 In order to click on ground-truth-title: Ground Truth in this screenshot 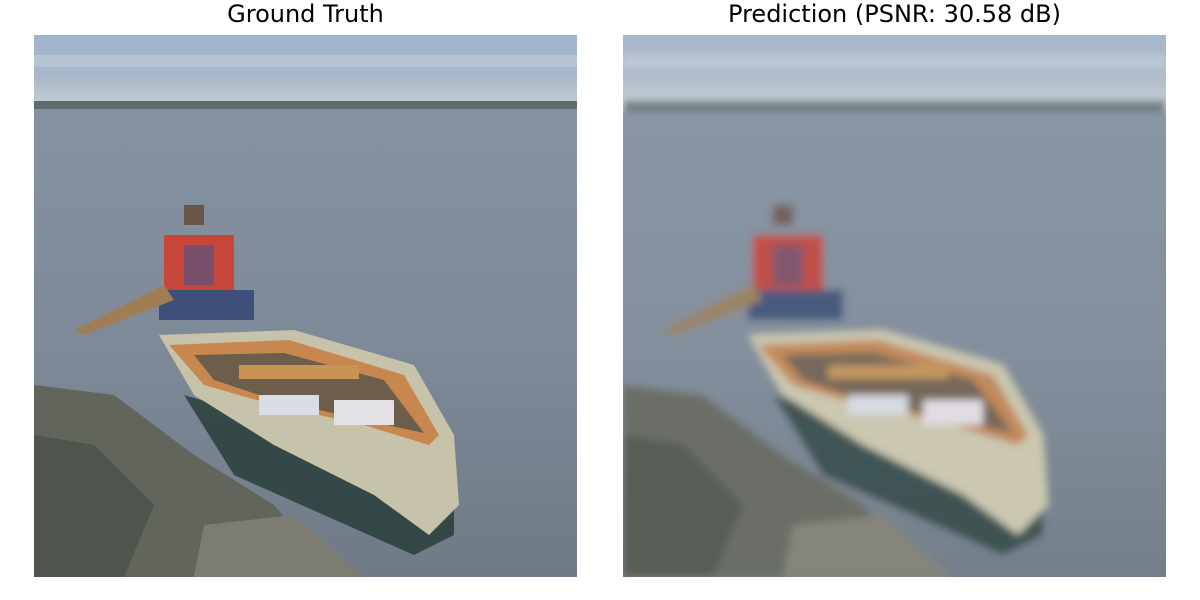, I will do `click(305, 14)`.